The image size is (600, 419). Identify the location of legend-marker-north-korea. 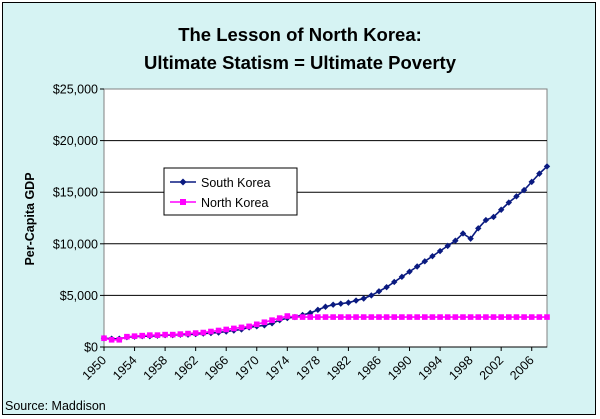
(183, 202).